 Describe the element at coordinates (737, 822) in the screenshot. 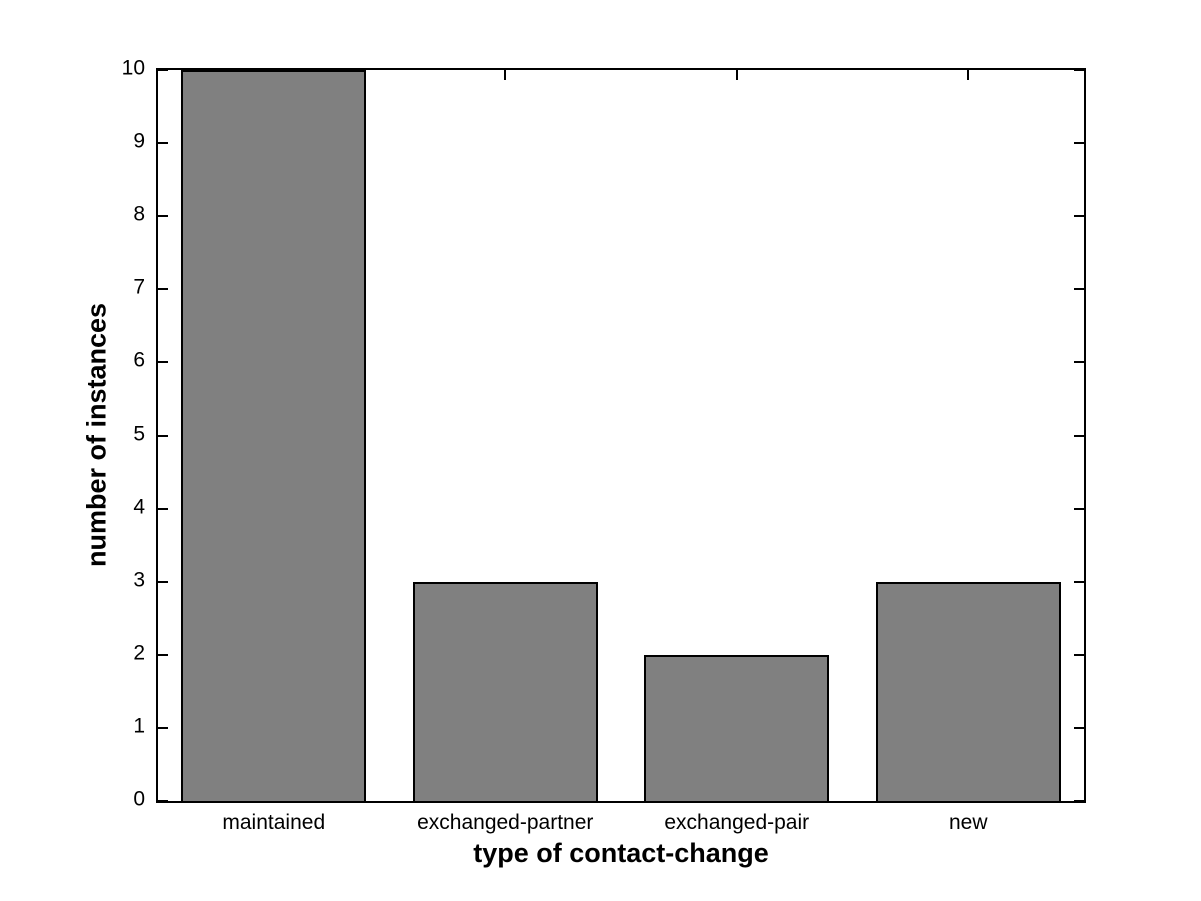

I see `x-category-label-exchanged-pair: exchanged-pair` at that location.